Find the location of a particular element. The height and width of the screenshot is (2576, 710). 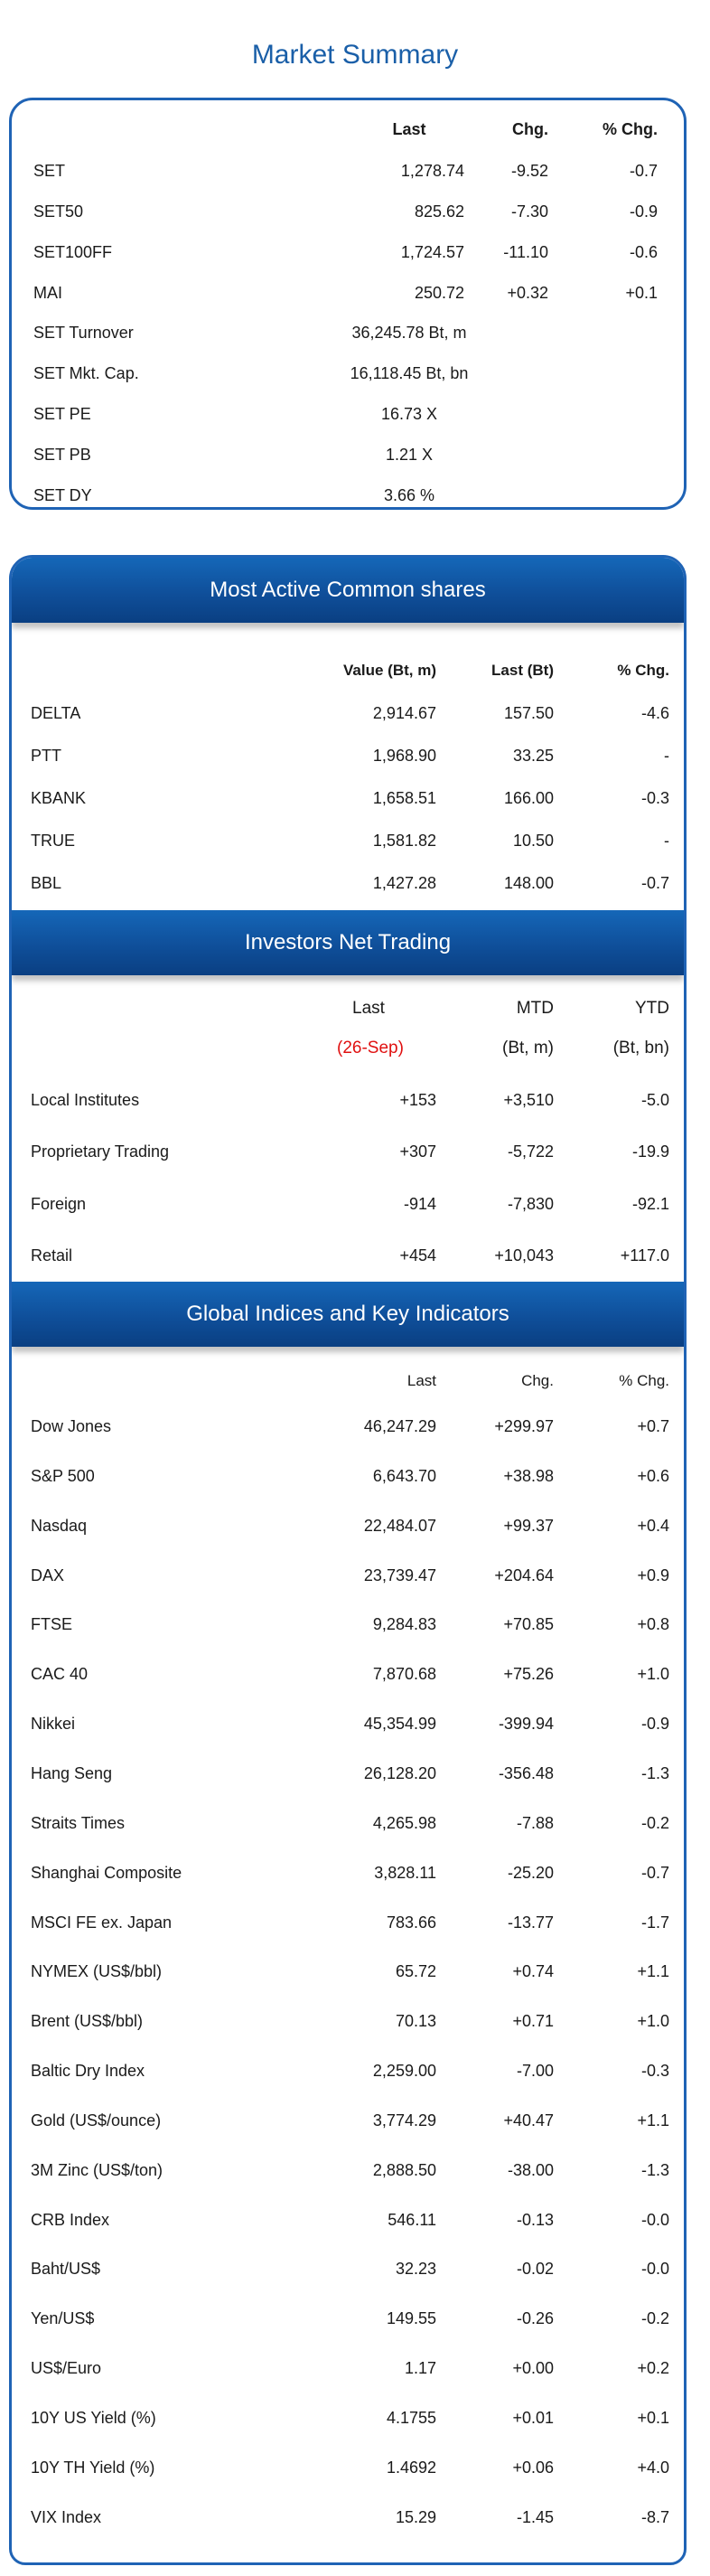

row-chg: -25.20 is located at coordinates (530, 1872).